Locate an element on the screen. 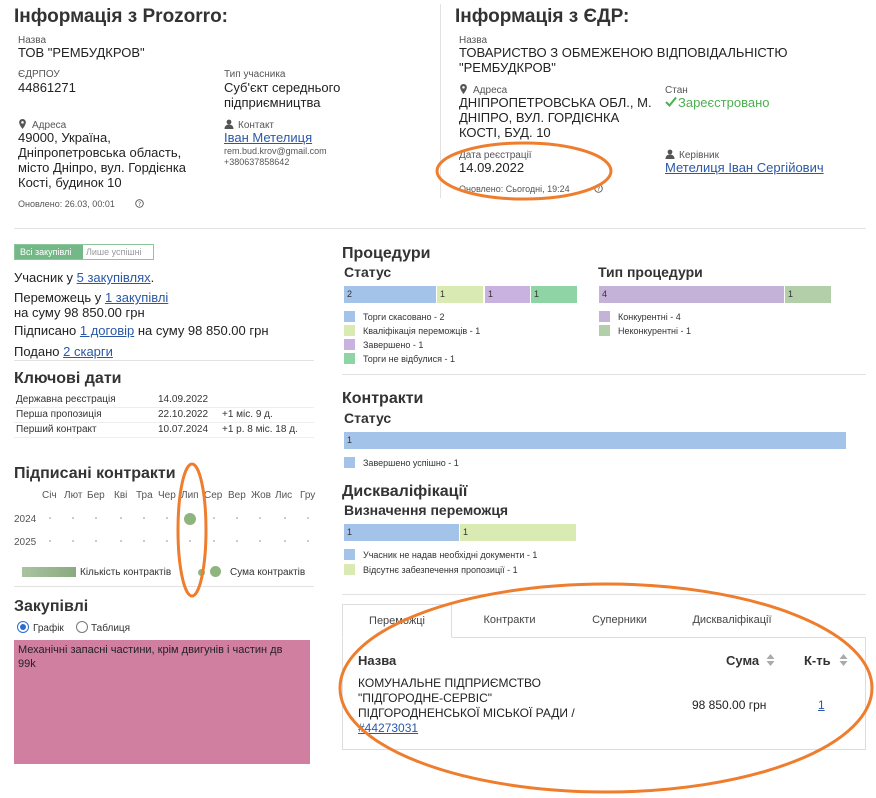 Image resolution: width=876 pixels, height=798 pixels. prozorro-title: Інформація з Prozorro: is located at coordinates (121, 16).